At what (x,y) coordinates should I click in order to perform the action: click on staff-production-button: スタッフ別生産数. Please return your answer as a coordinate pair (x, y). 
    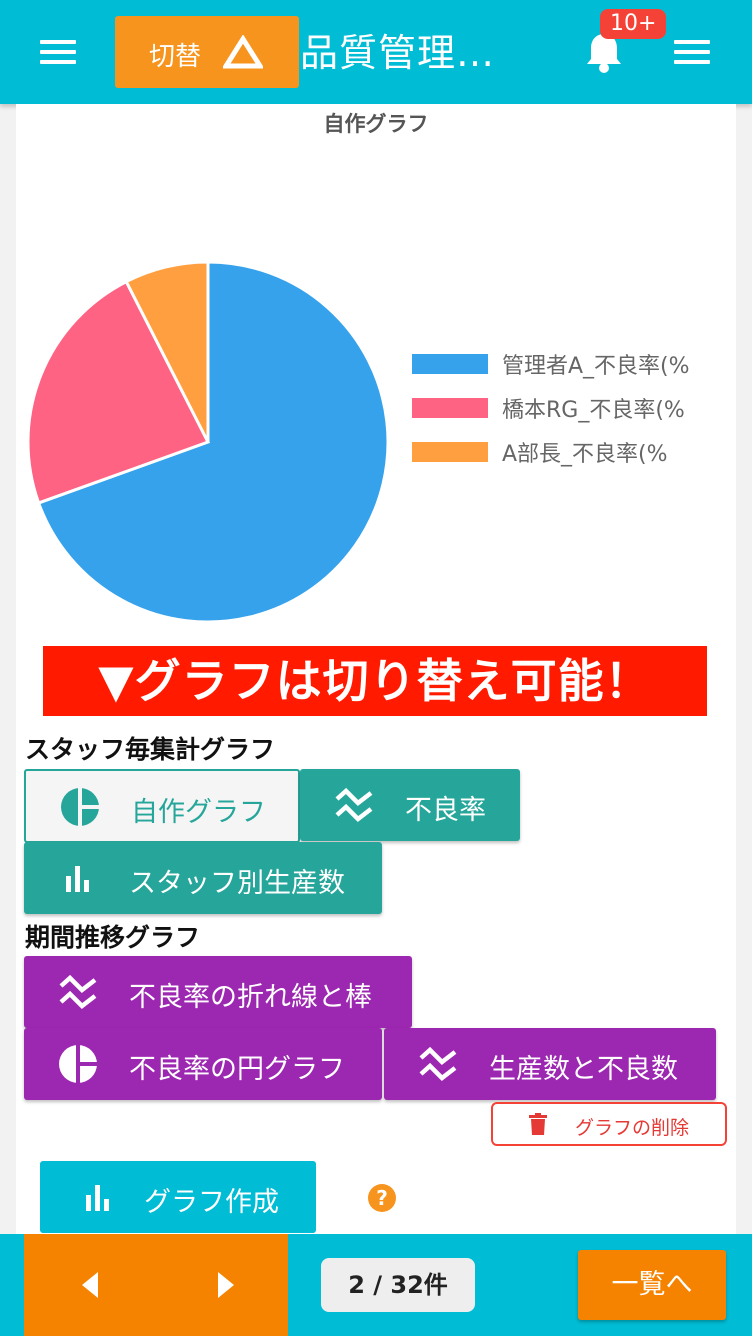
    Looking at the image, I should click on (203, 878).